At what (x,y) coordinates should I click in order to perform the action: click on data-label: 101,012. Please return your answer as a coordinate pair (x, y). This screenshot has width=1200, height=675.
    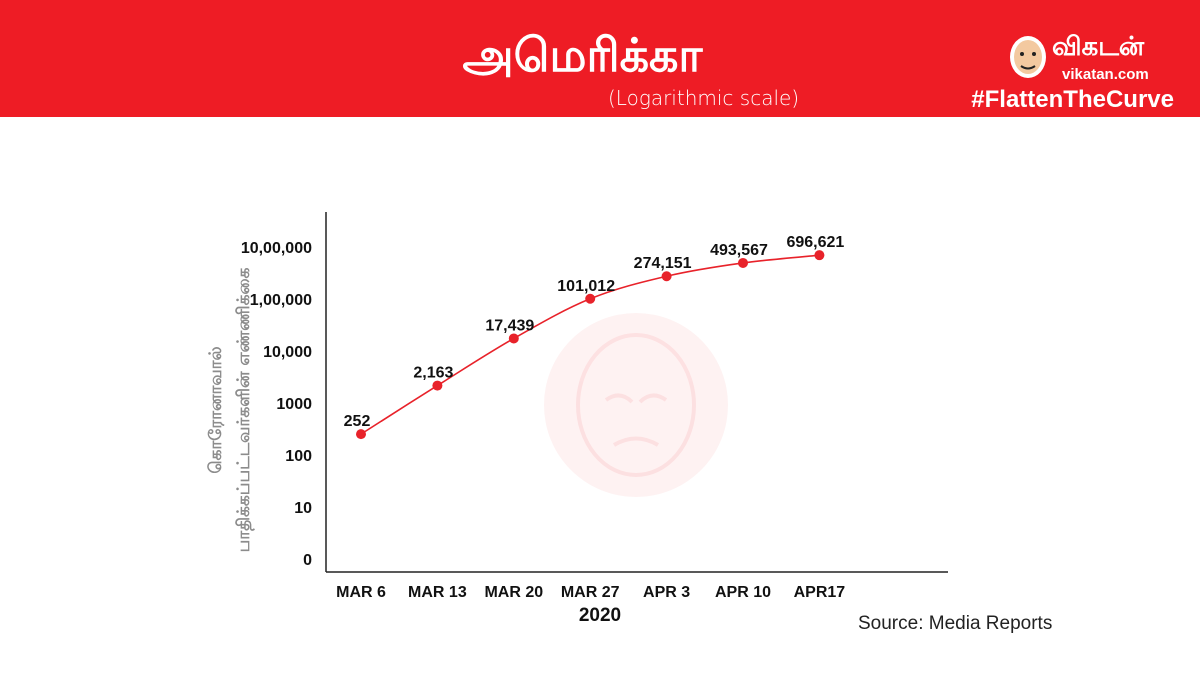
    Looking at the image, I should click on (586, 286).